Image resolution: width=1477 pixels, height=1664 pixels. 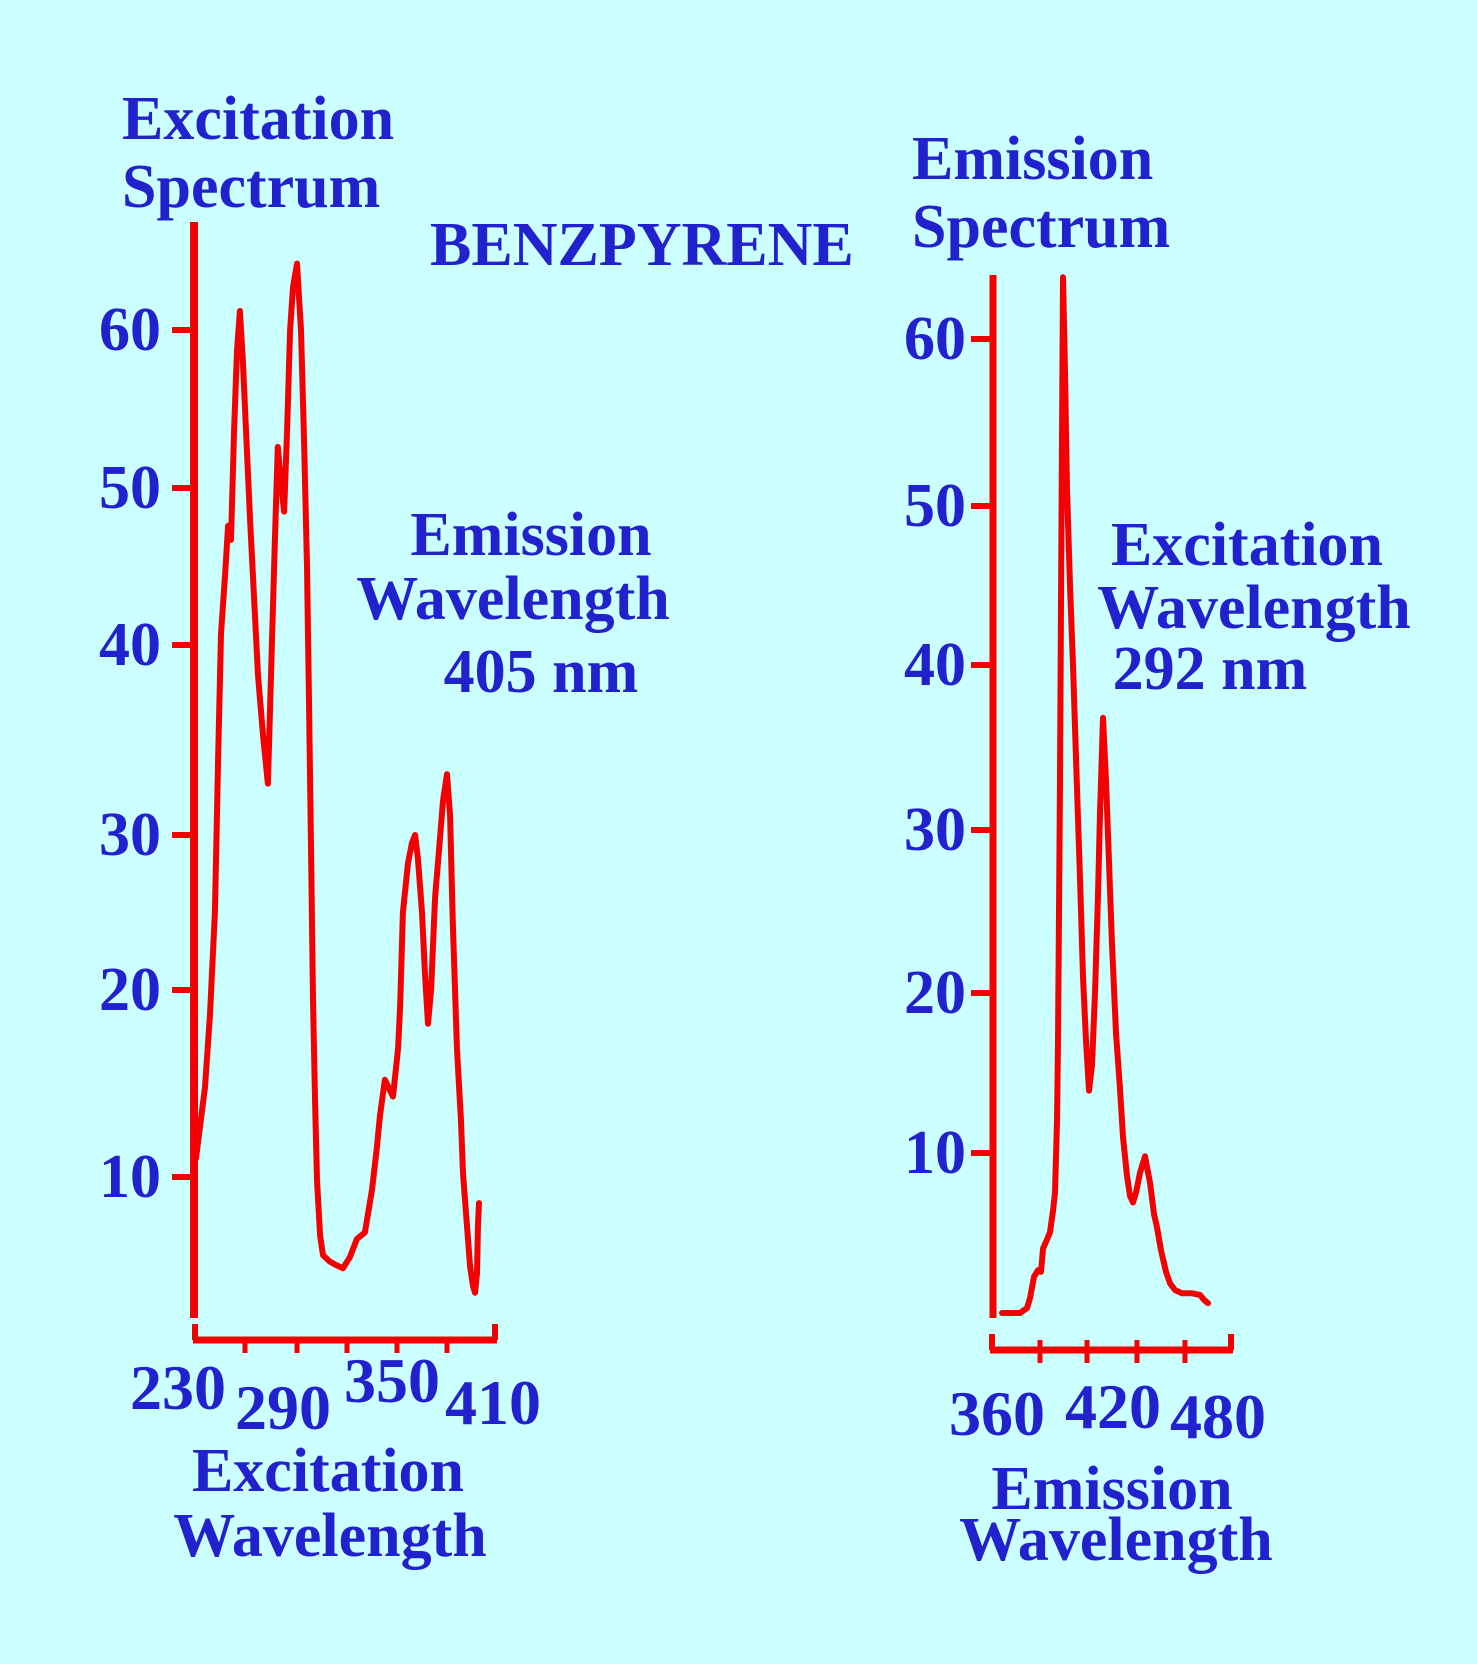 I want to click on right-yaxis-label-20: 20, so click(x=935, y=993).